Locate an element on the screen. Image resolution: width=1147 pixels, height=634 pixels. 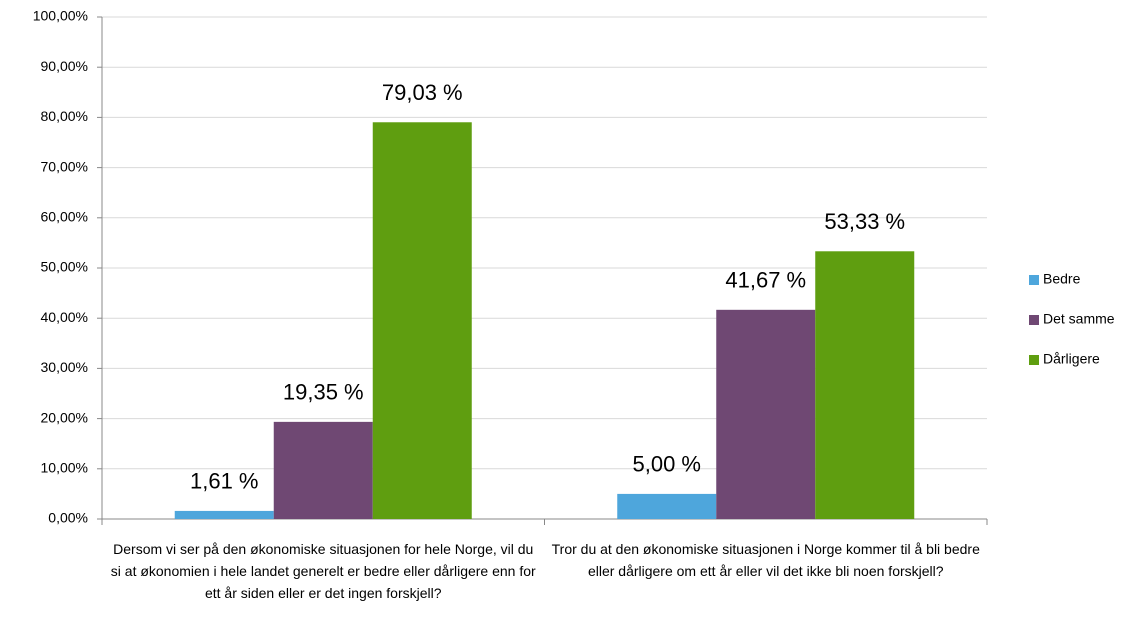
legend-label: Bedre is located at coordinates (1062, 279).